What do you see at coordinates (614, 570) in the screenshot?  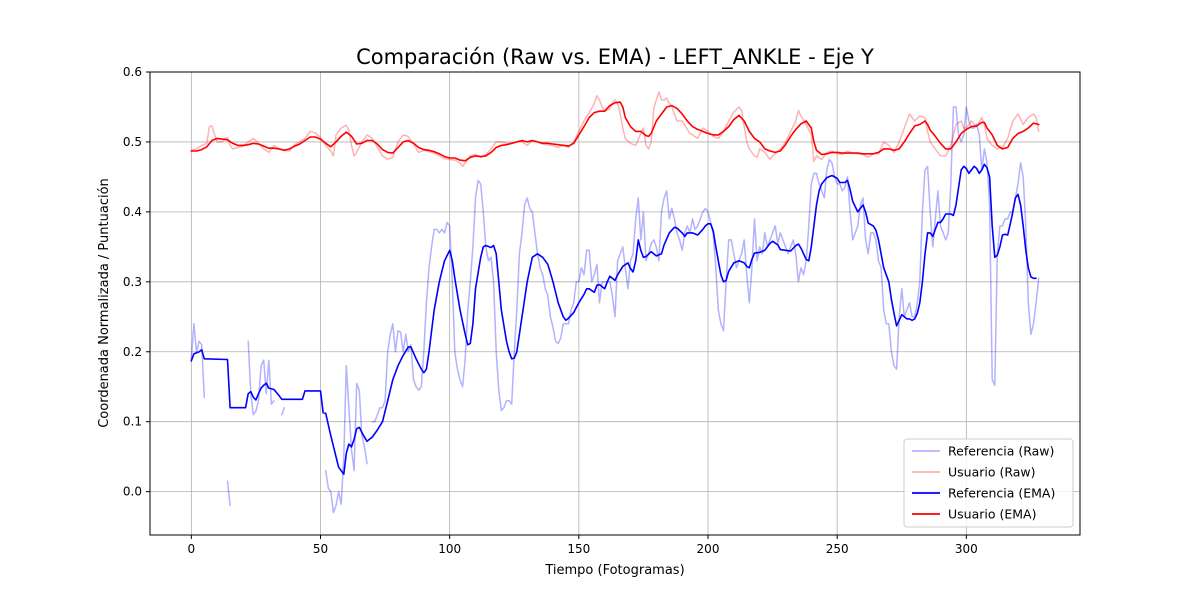 I see `x-axis-label: Tiempo (Fotogramas)` at bounding box center [614, 570].